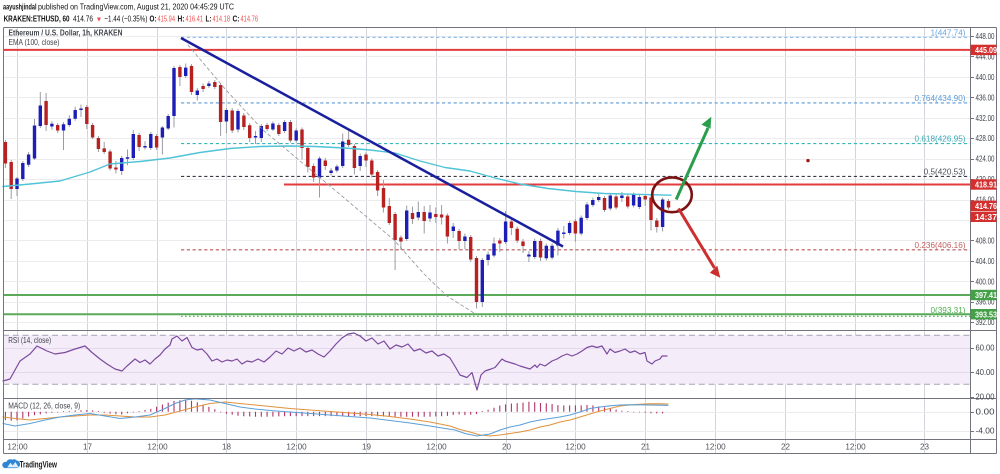 The height and width of the screenshot is (474, 1000). Describe the element at coordinates (39, 464) in the screenshot. I see `svg-text: TradingView` at that location.